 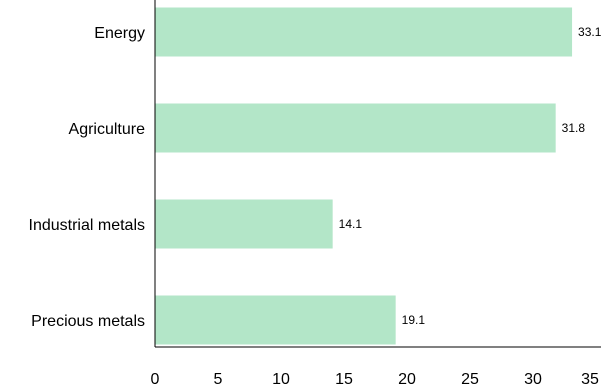 I want to click on x-tick-label: 20, so click(x=407, y=379).